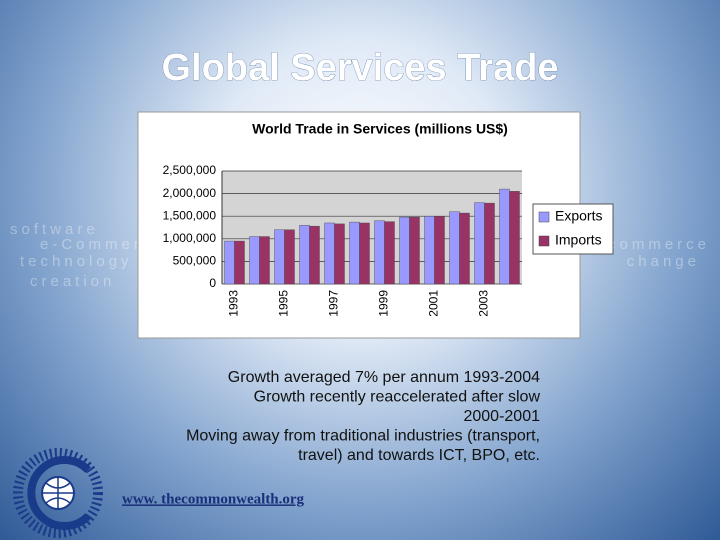 The width and height of the screenshot is (720, 540). What do you see at coordinates (234, 303) in the screenshot?
I see `x-tick-label: 1993` at bounding box center [234, 303].